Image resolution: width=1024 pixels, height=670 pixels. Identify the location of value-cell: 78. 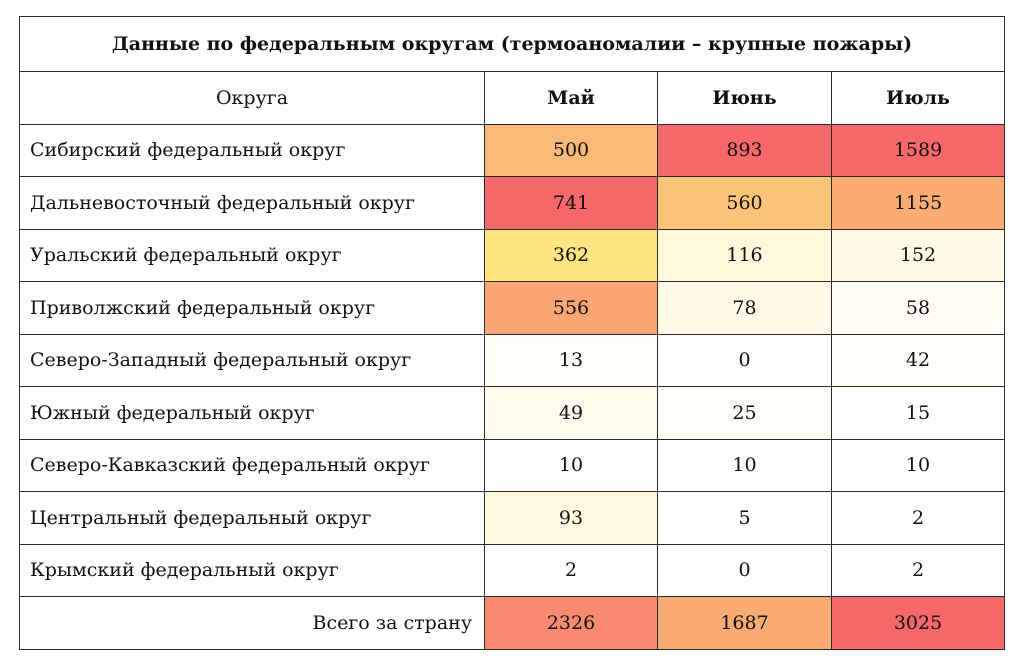
(744, 308).